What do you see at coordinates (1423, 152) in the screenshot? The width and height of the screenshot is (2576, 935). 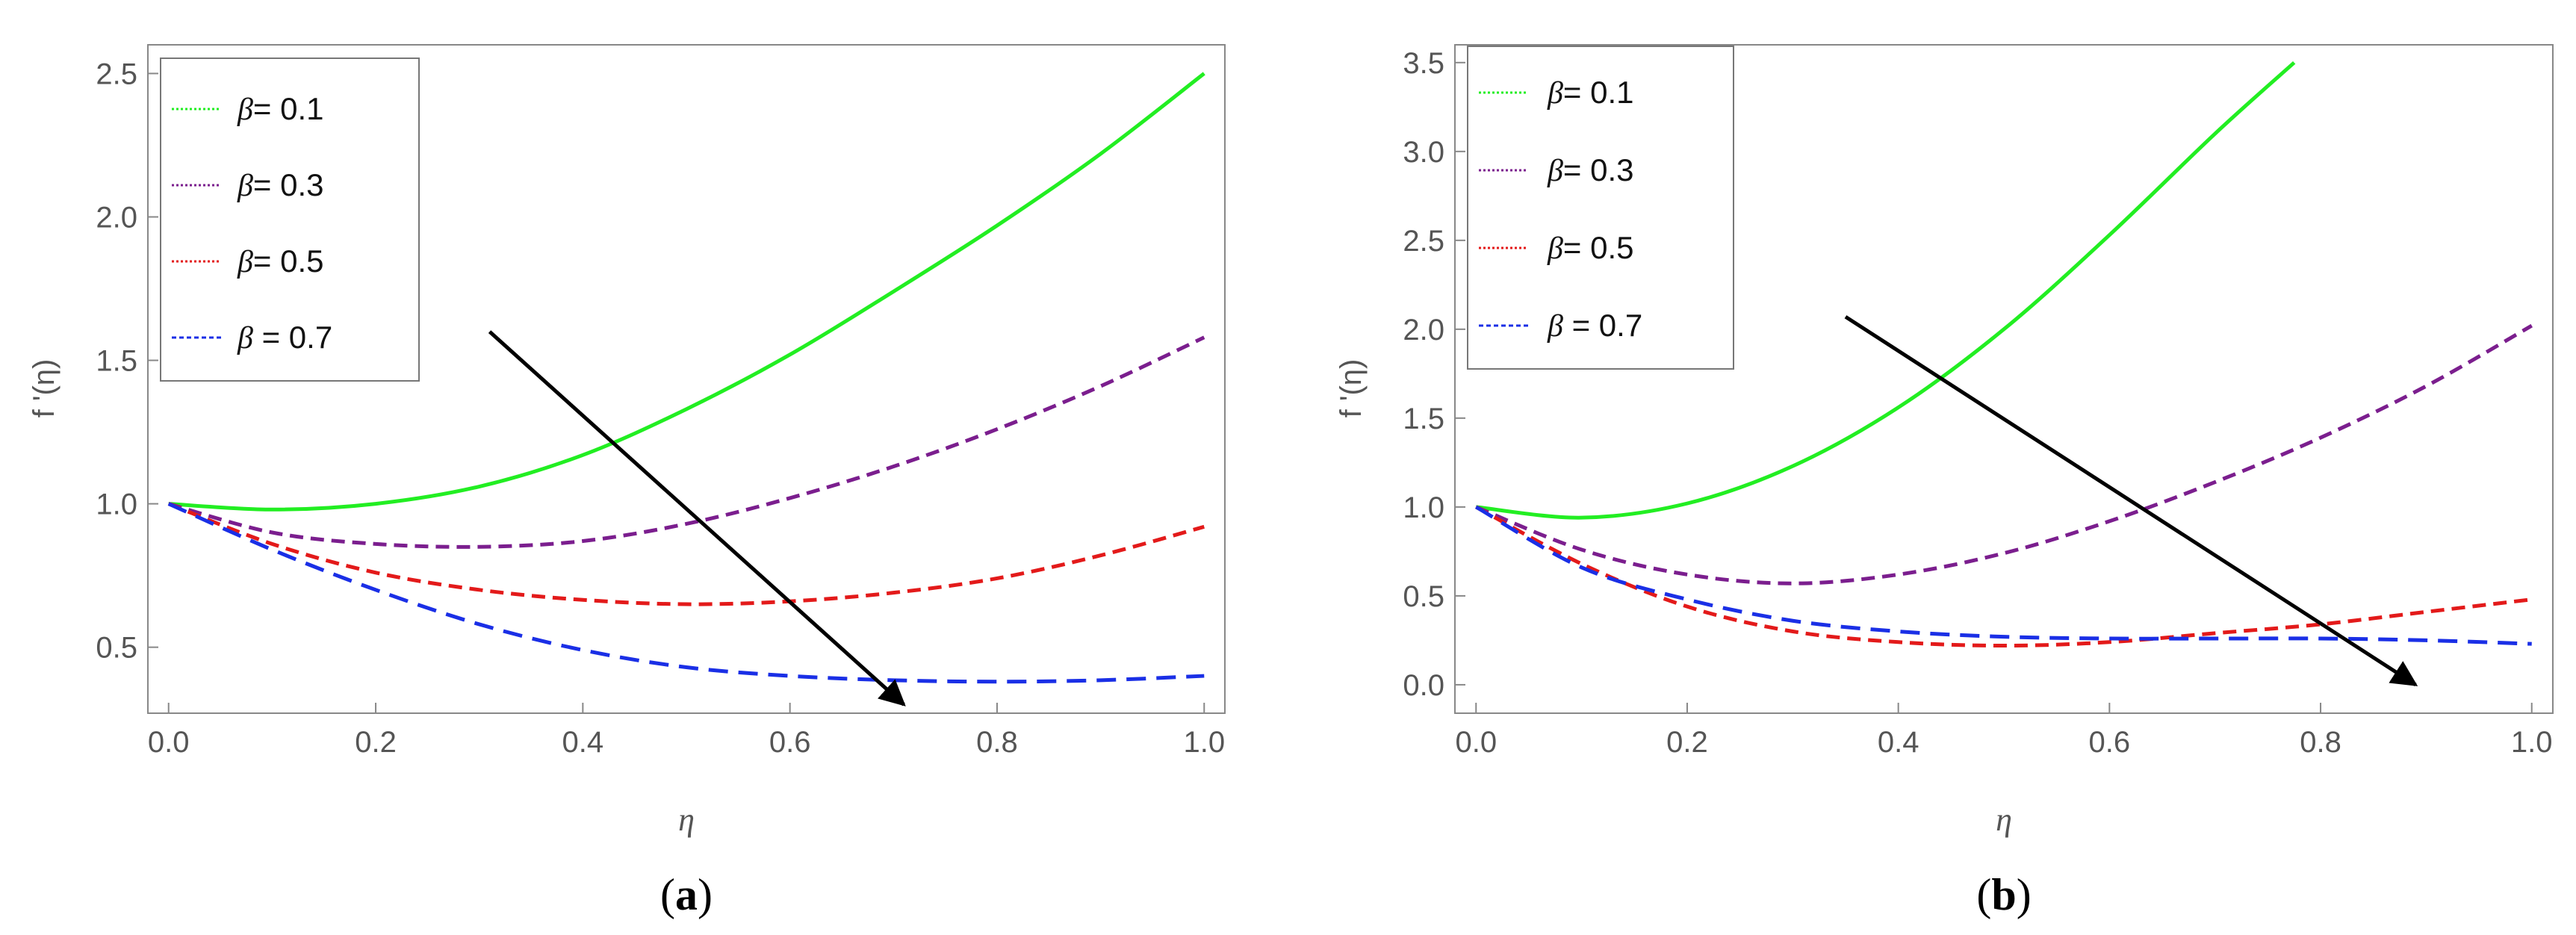 I see `y-tick-label: 3.0` at bounding box center [1423, 152].